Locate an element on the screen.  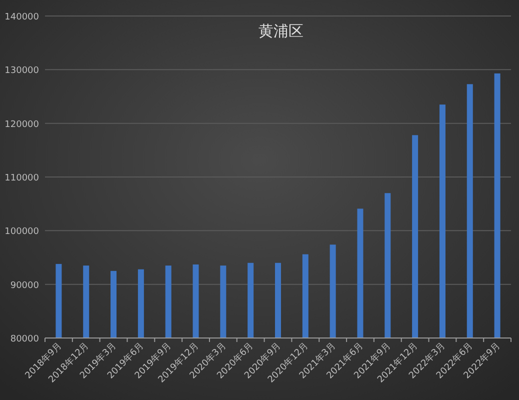
text: 黄浦区 is located at coordinates (281, 31).